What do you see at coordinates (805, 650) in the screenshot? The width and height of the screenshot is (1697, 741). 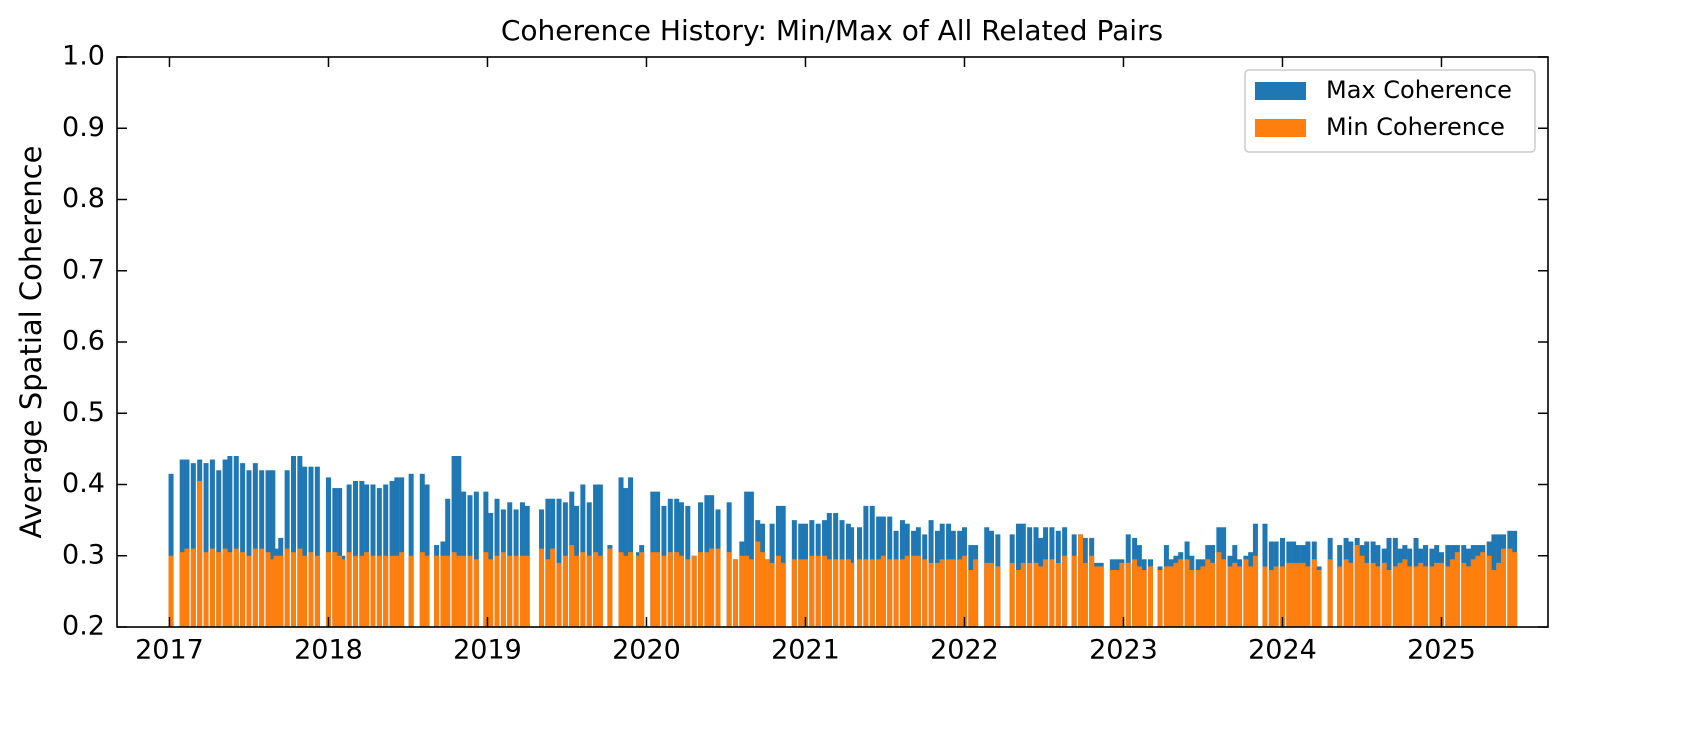 I see `x-tick-label: 2021` at bounding box center [805, 650].